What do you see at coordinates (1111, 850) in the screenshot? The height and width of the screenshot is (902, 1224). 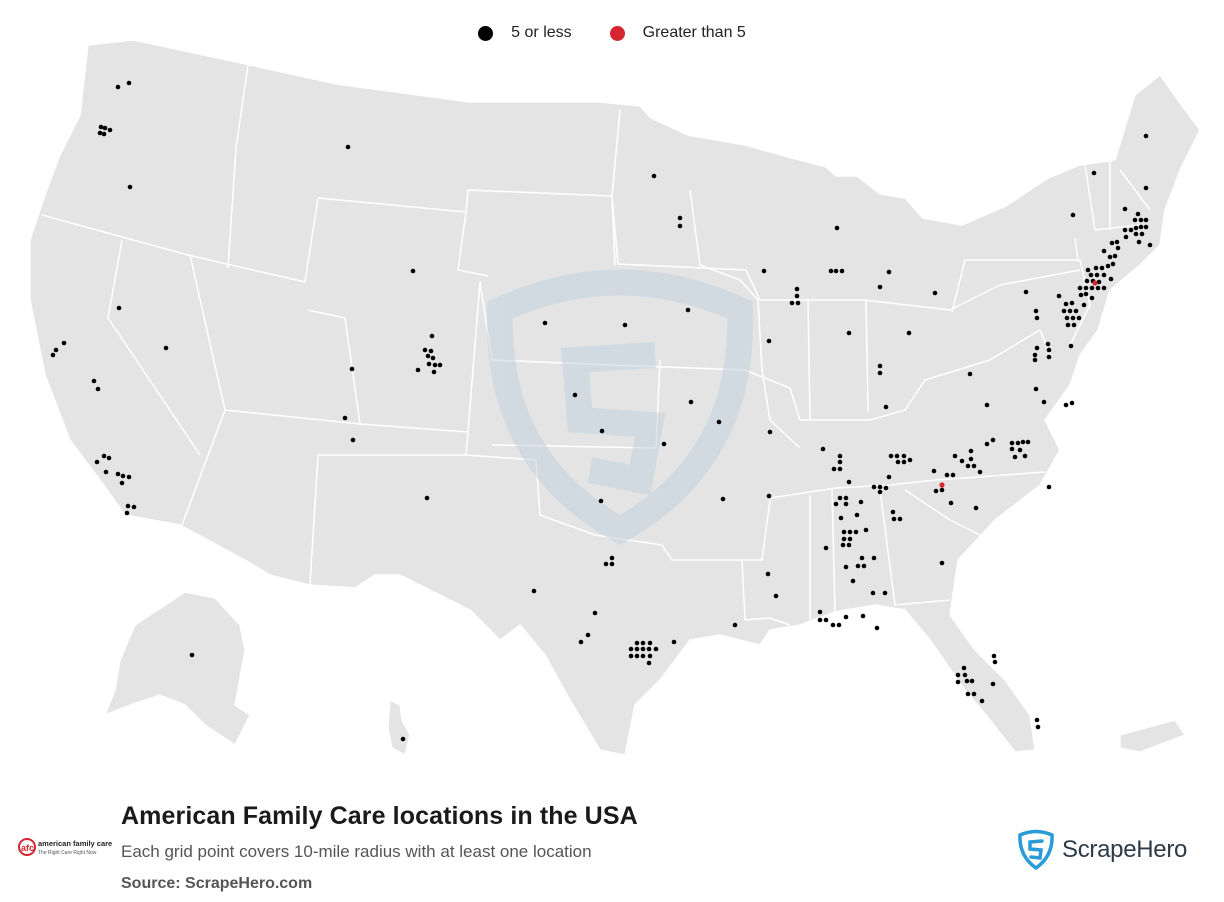 I see `scrapehero-logo: ScrapeHero` at bounding box center [1111, 850].